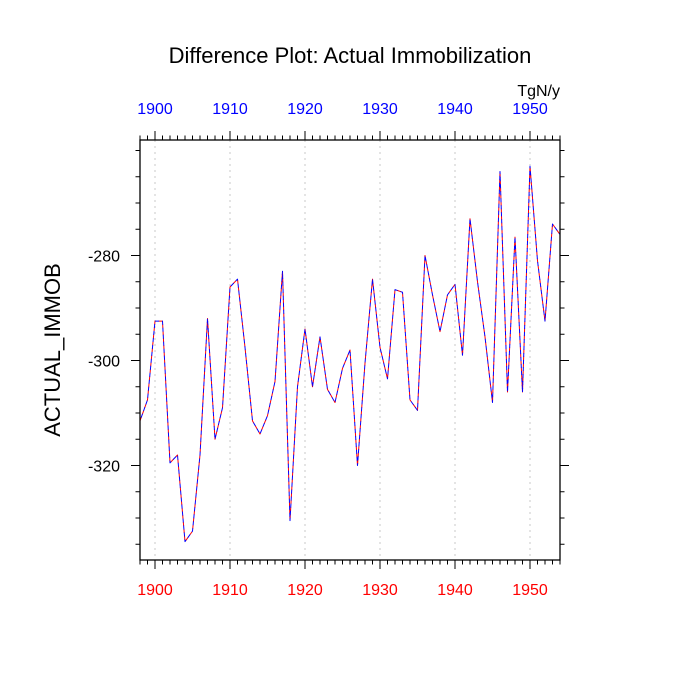  What do you see at coordinates (104, 467) in the screenshot?
I see `y-tick-label--320: -320` at bounding box center [104, 467].